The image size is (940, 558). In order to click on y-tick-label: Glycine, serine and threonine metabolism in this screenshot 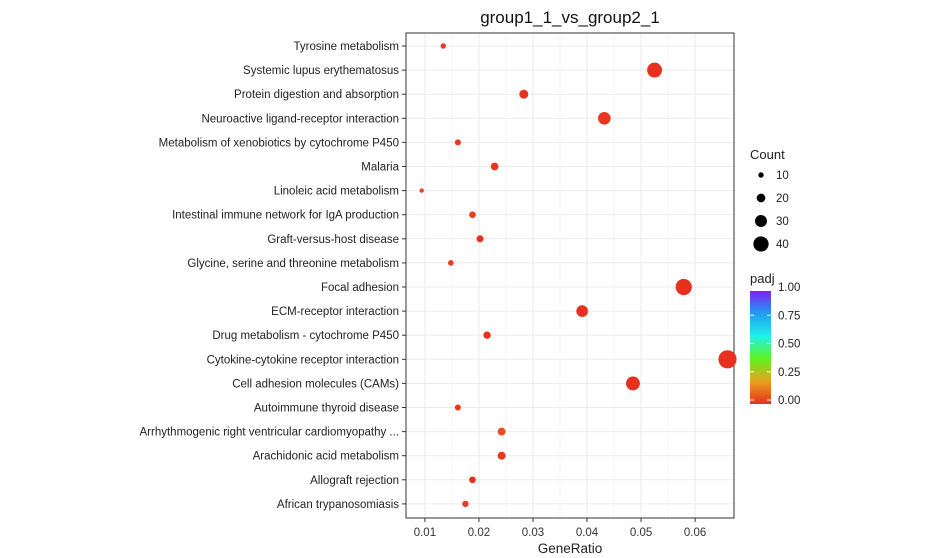, I will do `click(293, 264)`.